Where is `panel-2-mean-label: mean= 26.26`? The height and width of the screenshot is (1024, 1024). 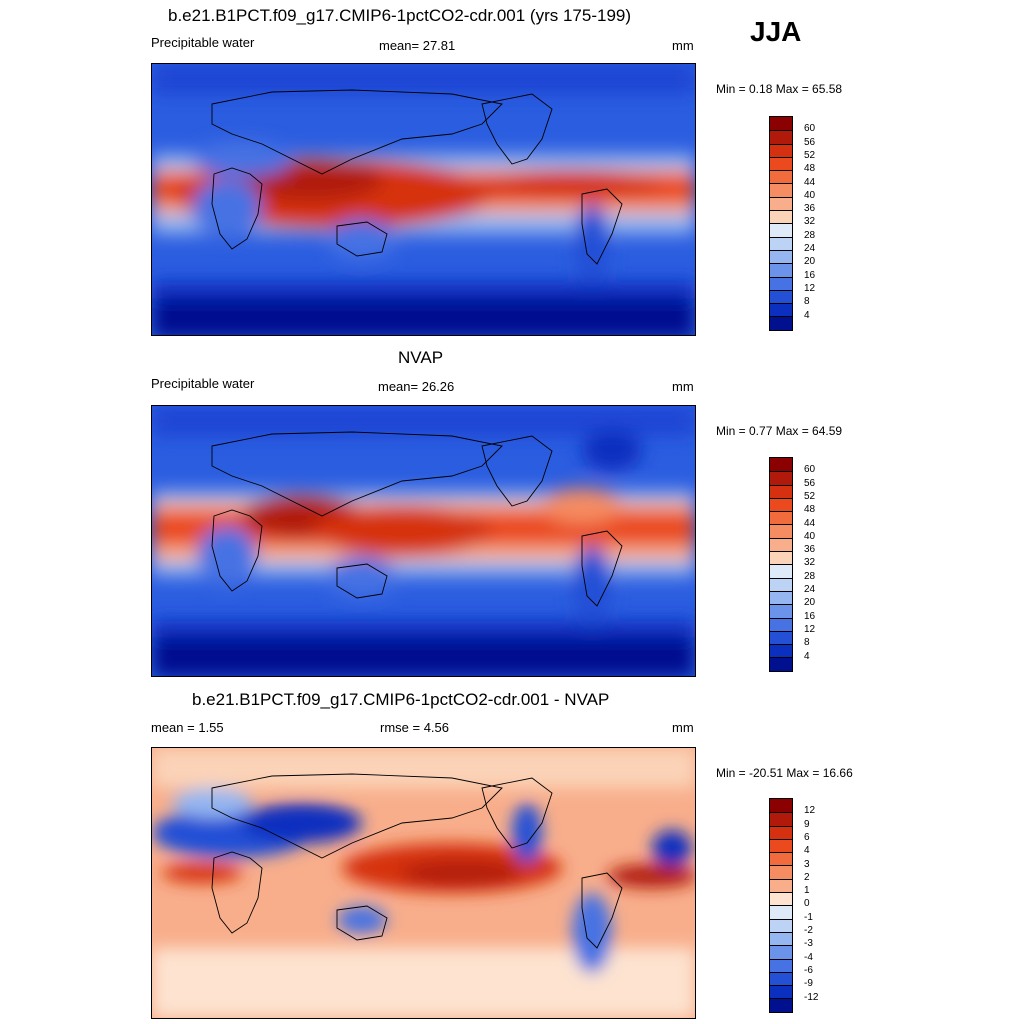 panel-2-mean-label: mean= 26.26 is located at coordinates (416, 386).